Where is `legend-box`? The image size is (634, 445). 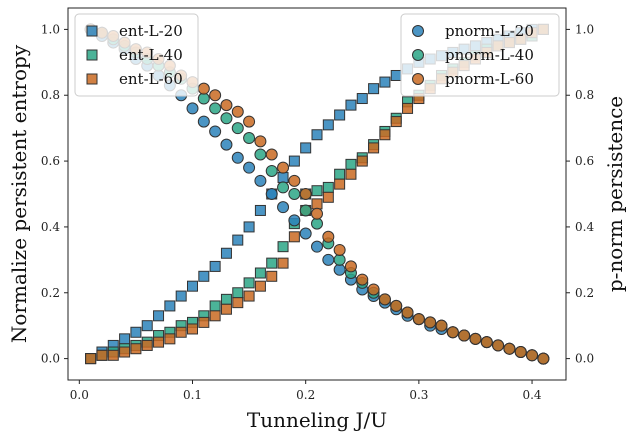
legend-box is located at coordinates (136, 55).